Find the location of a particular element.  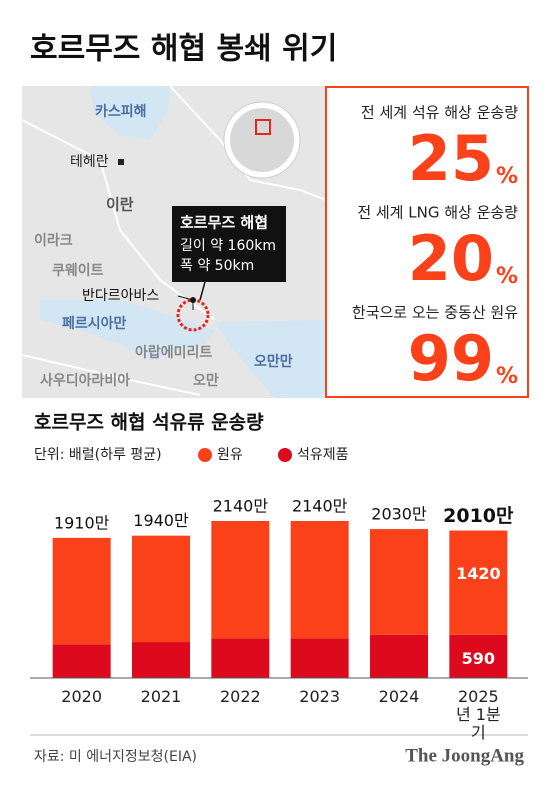

map-label: 쿠웨이트 is located at coordinates (78, 270).